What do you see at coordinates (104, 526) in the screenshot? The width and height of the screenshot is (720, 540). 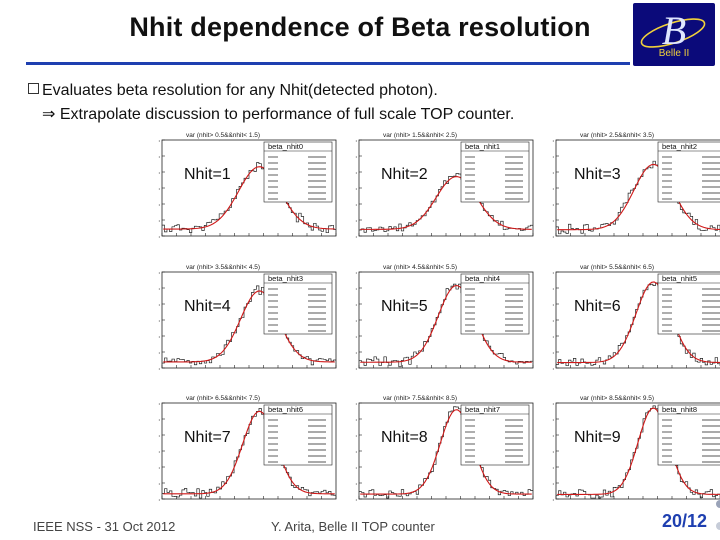 I see `footer-conference: IEEE NSS - 31 Oct 2012` at bounding box center [104, 526].